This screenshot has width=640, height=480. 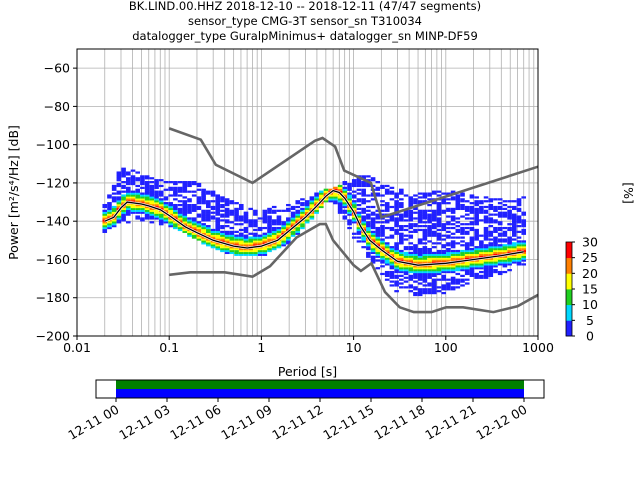 I want to click on timeline-bar-top, so click(x=320, y=384).